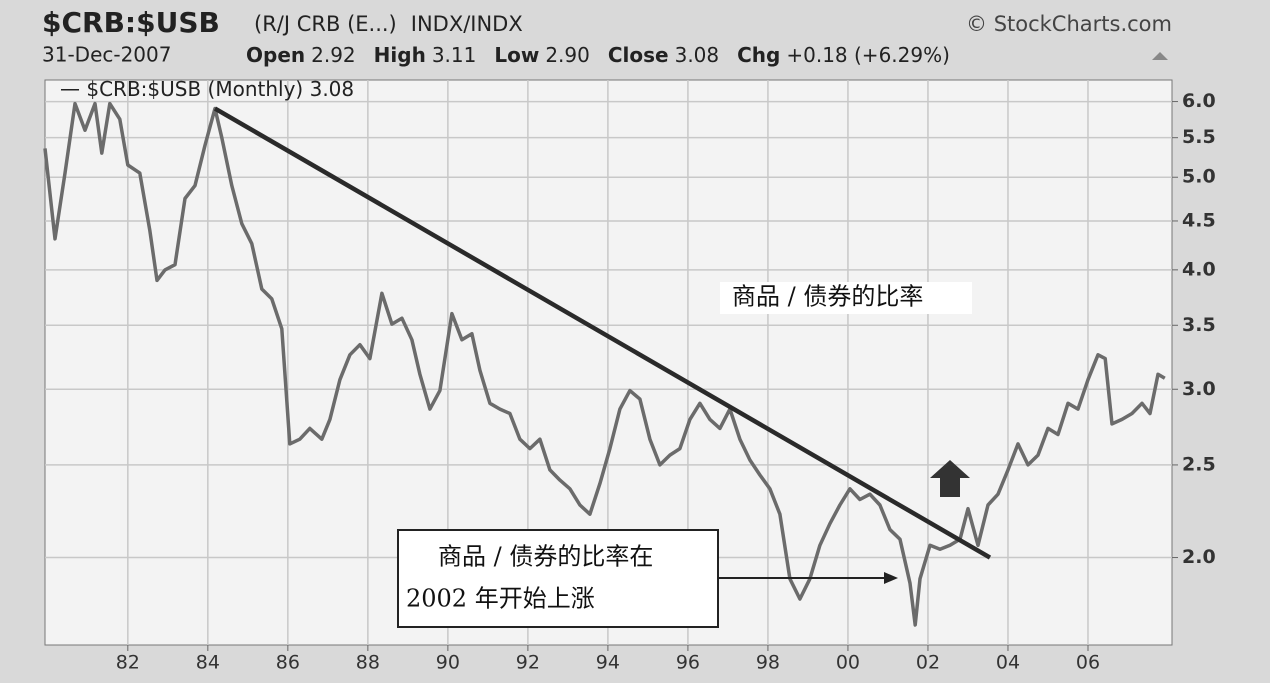  Describe the element at coordinates (1008, 663) in the screenshot. I see `x-tick-label: 04` at that location.